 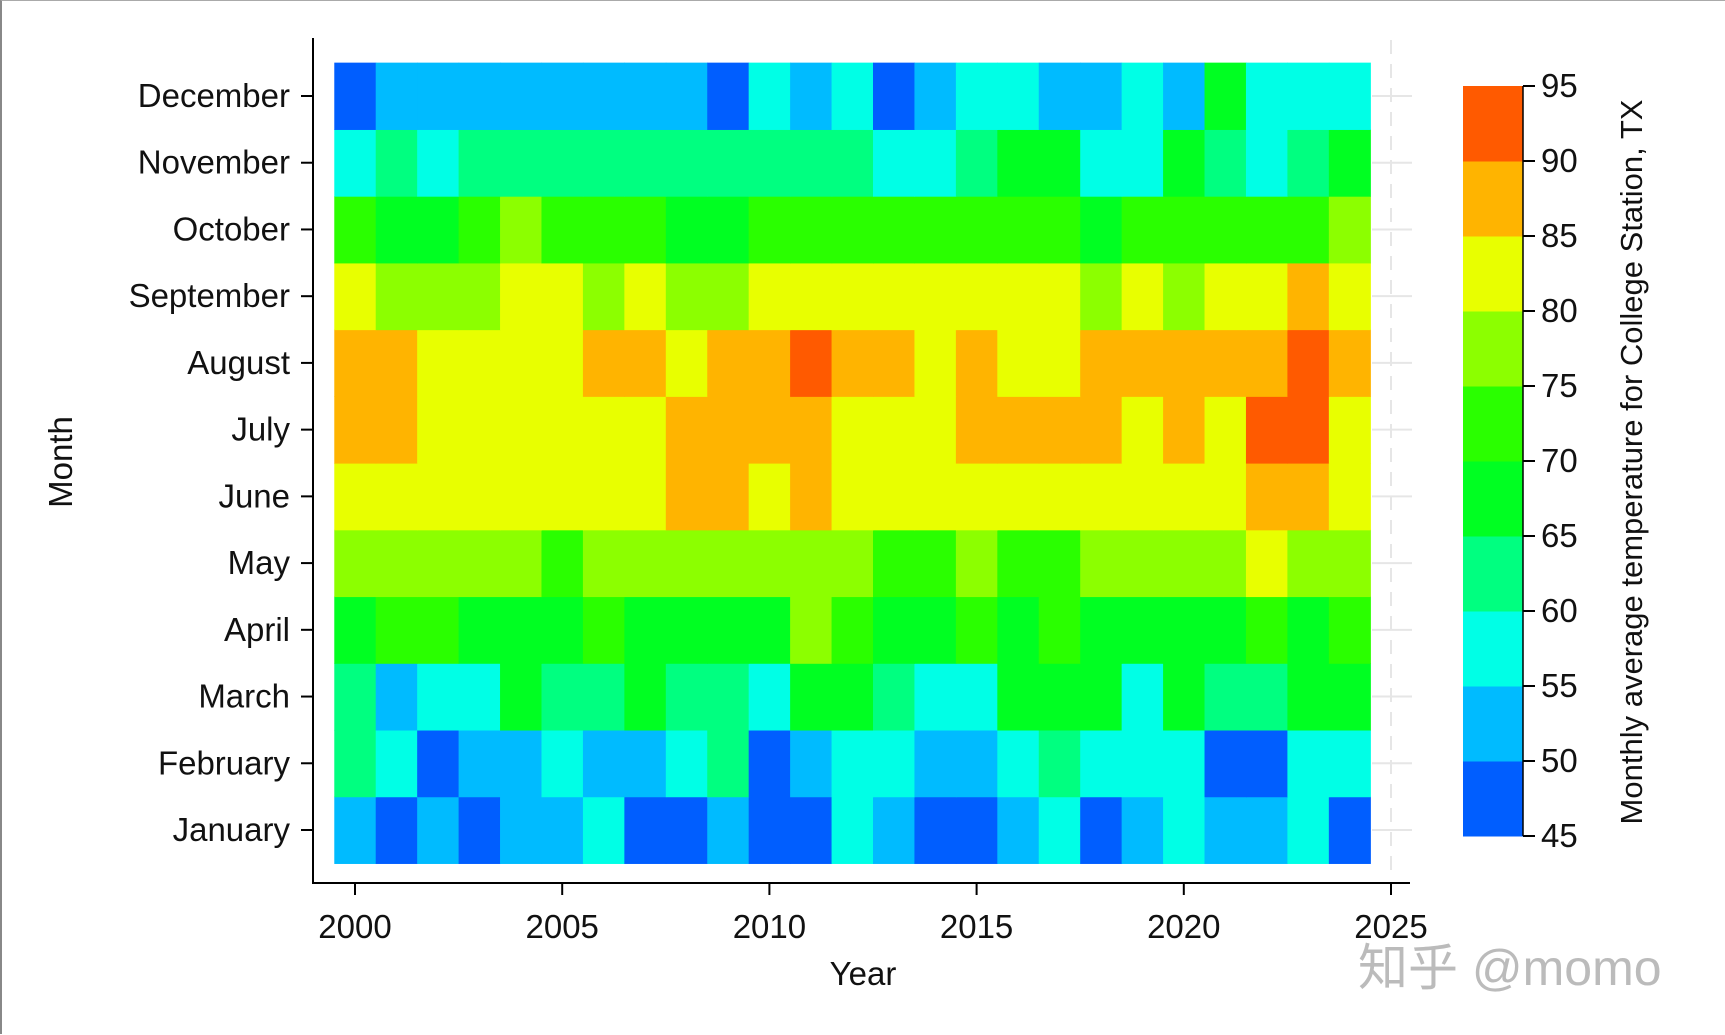 What do you see at coordinates (1142, 497) in the screenshot?
I see `heatmap-cell: June 2019: 82.5` at bounding box center [1142, 497].